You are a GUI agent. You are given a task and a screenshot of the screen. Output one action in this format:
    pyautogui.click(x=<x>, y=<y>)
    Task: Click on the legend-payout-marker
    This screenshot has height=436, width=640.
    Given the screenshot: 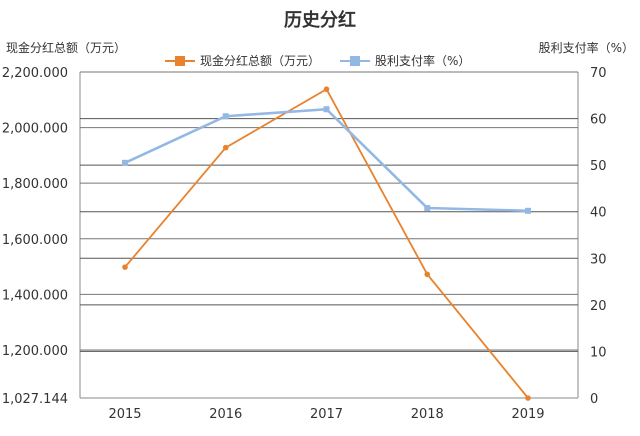 What is the action you would take?
    pyautogui.click(x=355, y=61)
    